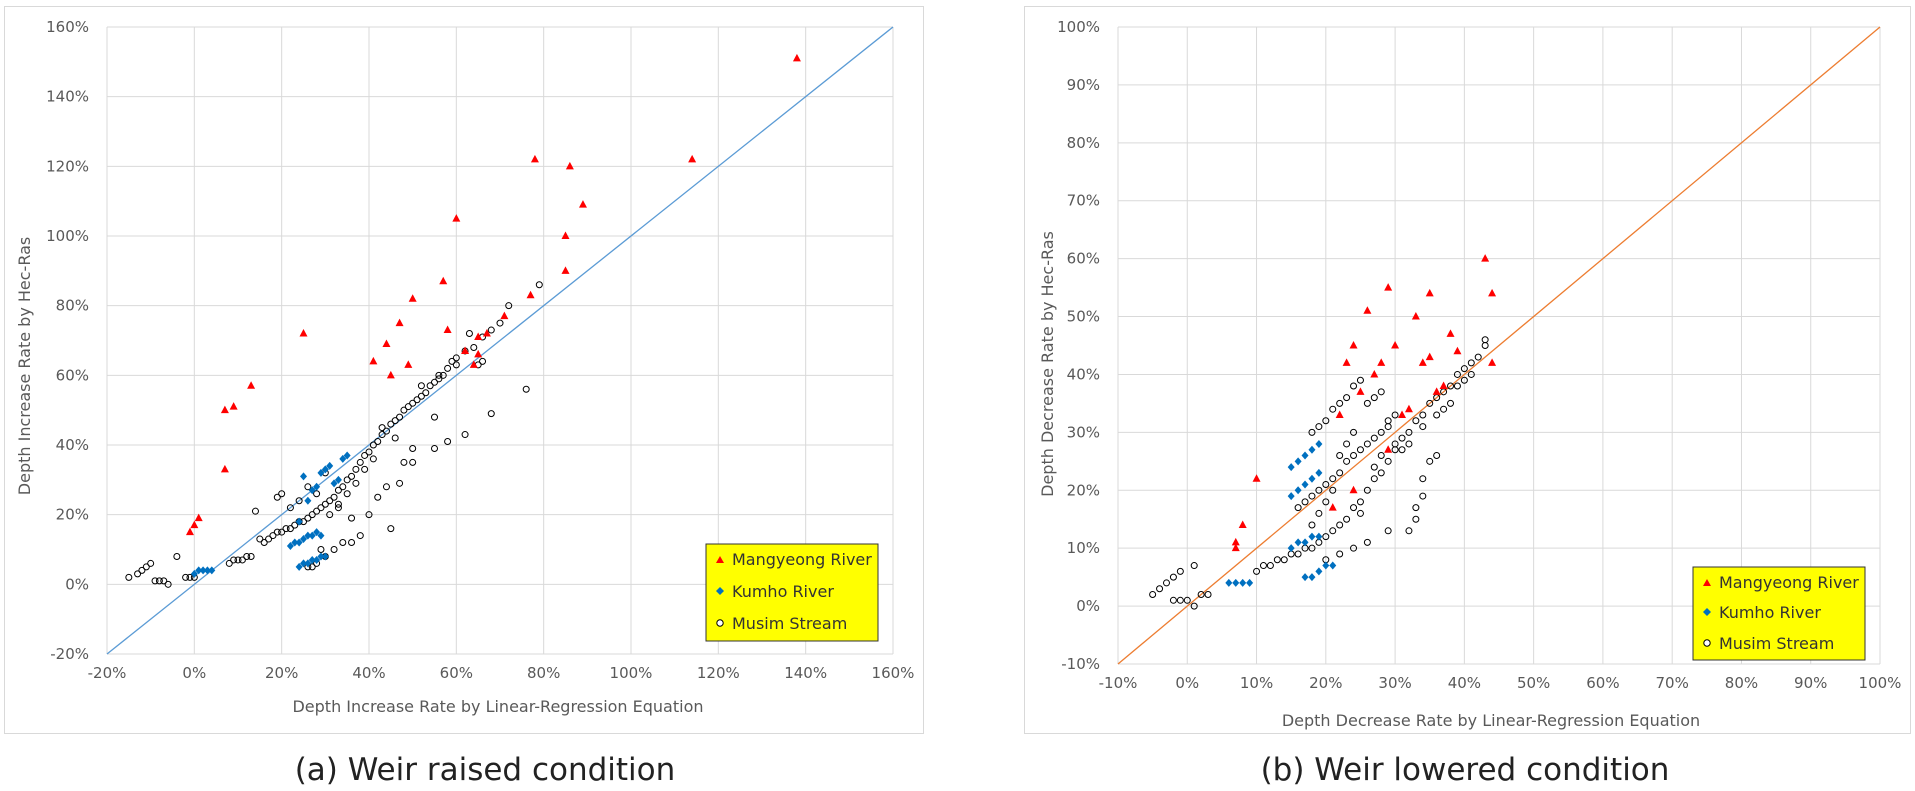  What do you see at coordinates (107, 673) in the screenshot?
I see `chart-a-xtick-label: -20%` at bounding box center [107, 673].